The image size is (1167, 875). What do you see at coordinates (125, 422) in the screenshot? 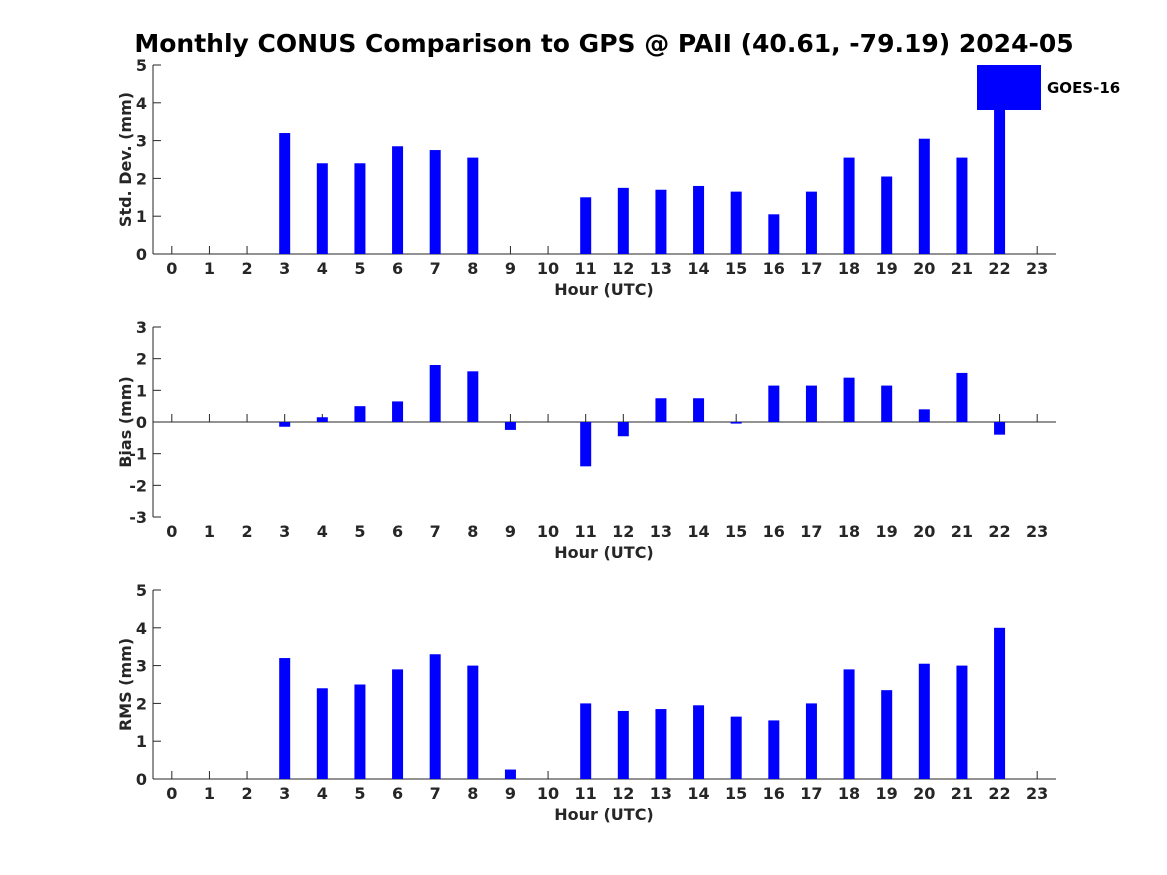
I see `y-axis-label: Bias (mm)` at bounding box center [125, 422].